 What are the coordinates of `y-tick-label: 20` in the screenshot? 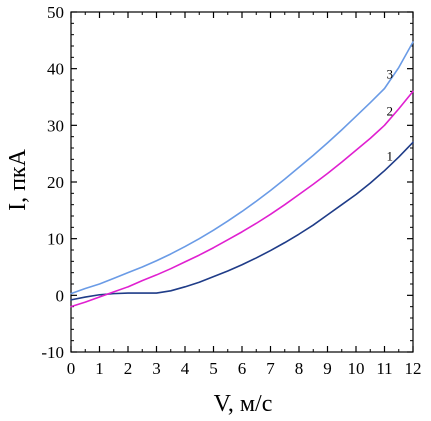 It's located at (55, 182).